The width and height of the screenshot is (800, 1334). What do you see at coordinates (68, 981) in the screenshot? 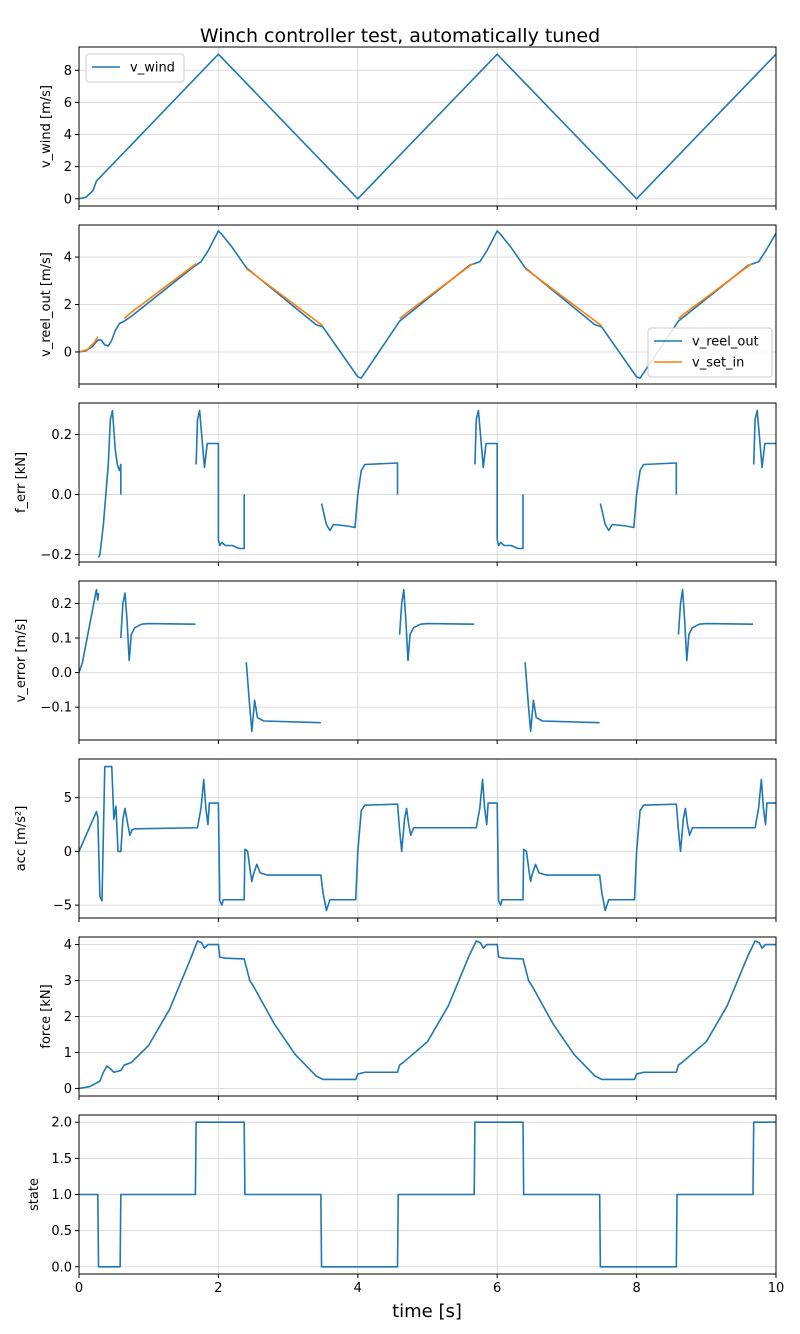
I see `y-tick-label: 3` at bounding box center [68, 981].